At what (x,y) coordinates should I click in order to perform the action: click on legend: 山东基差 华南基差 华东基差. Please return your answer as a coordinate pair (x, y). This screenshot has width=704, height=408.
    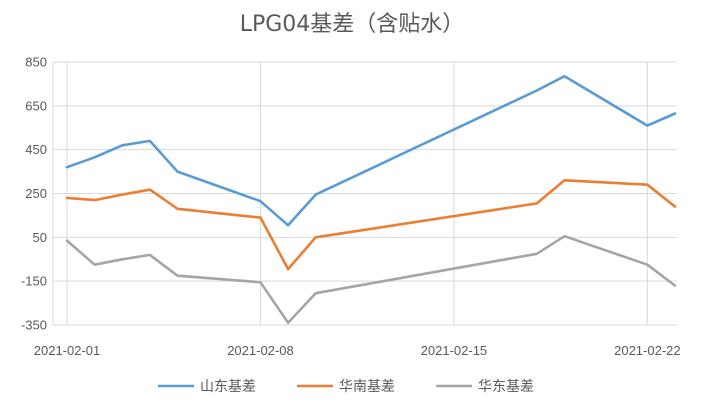
    Looking at the image, I should click on (346, 386).